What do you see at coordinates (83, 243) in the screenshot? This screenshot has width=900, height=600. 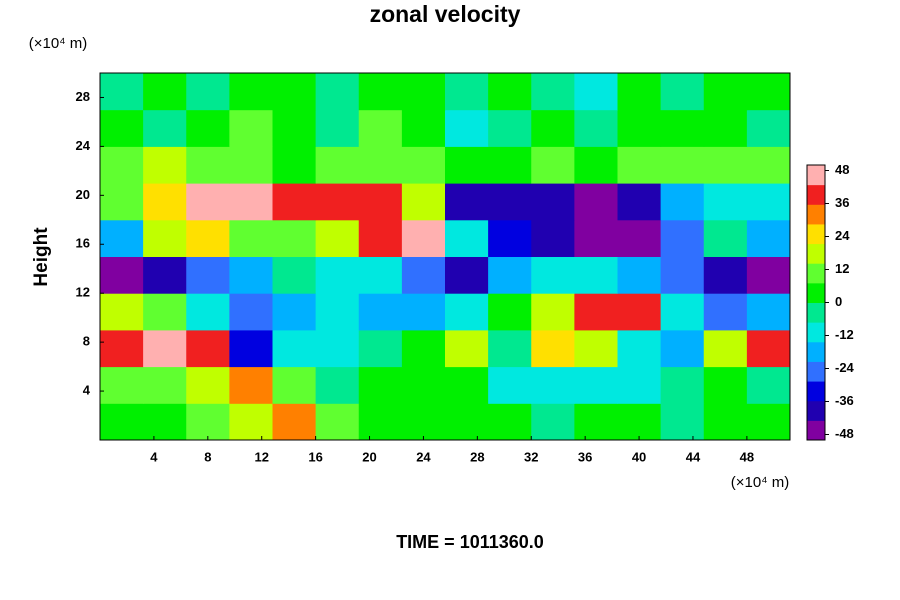 I see `y-tick-label: 16` at bounding box center [83, 243].